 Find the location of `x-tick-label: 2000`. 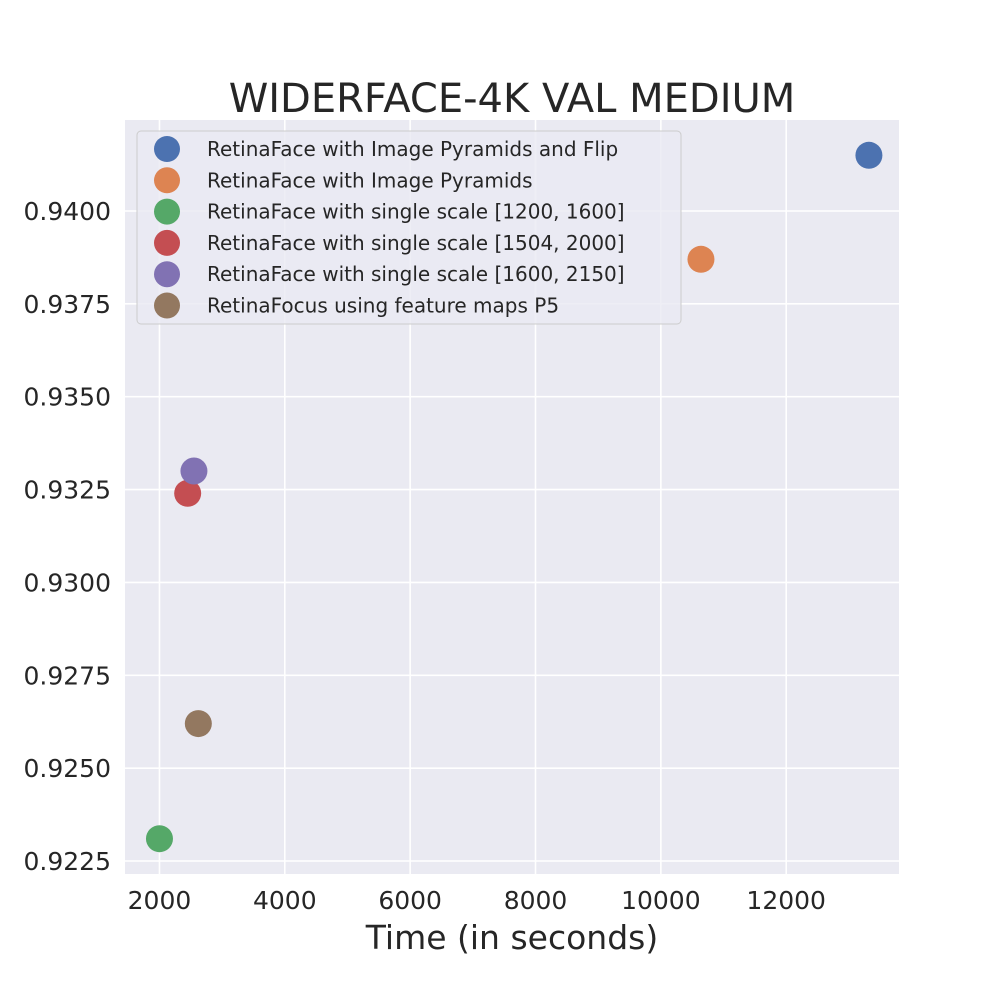

x-tick-label: 2000 is located at coordinates (160, 900).